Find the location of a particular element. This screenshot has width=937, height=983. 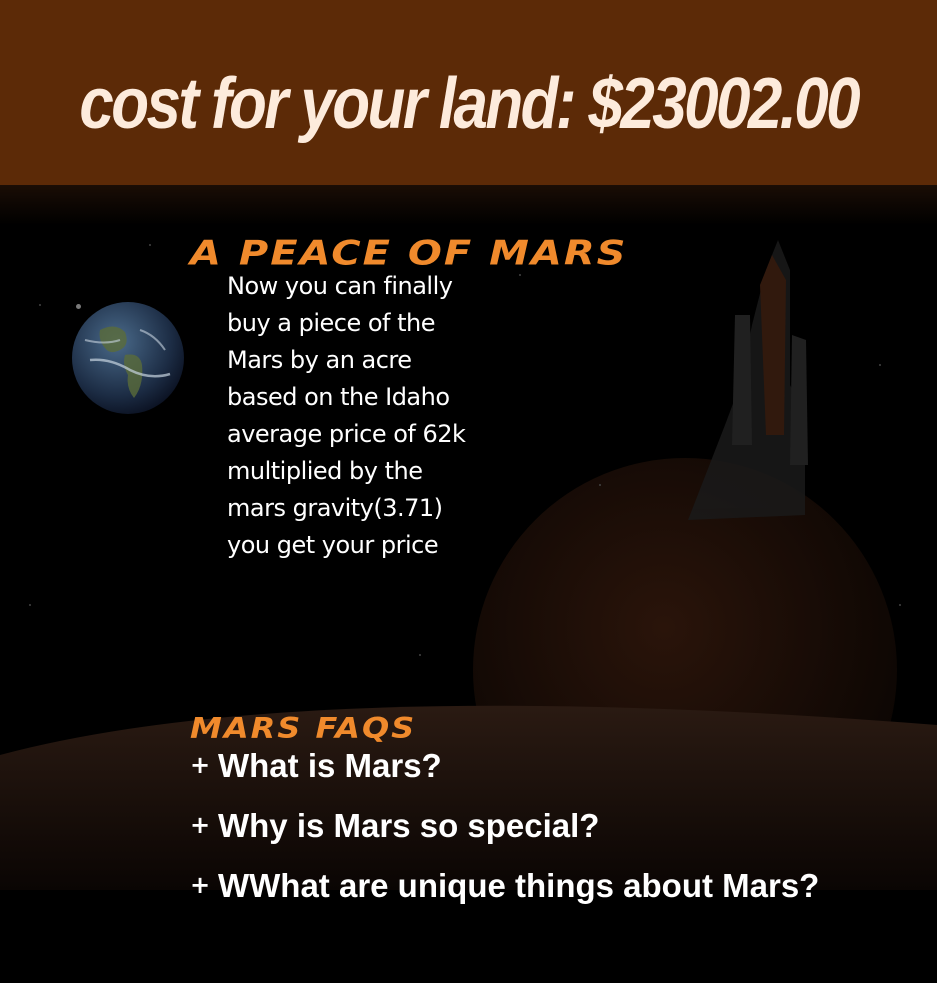

faq-item-unique-things: + WWhat are unique things about Mars? is located at coordinates (504, 886).